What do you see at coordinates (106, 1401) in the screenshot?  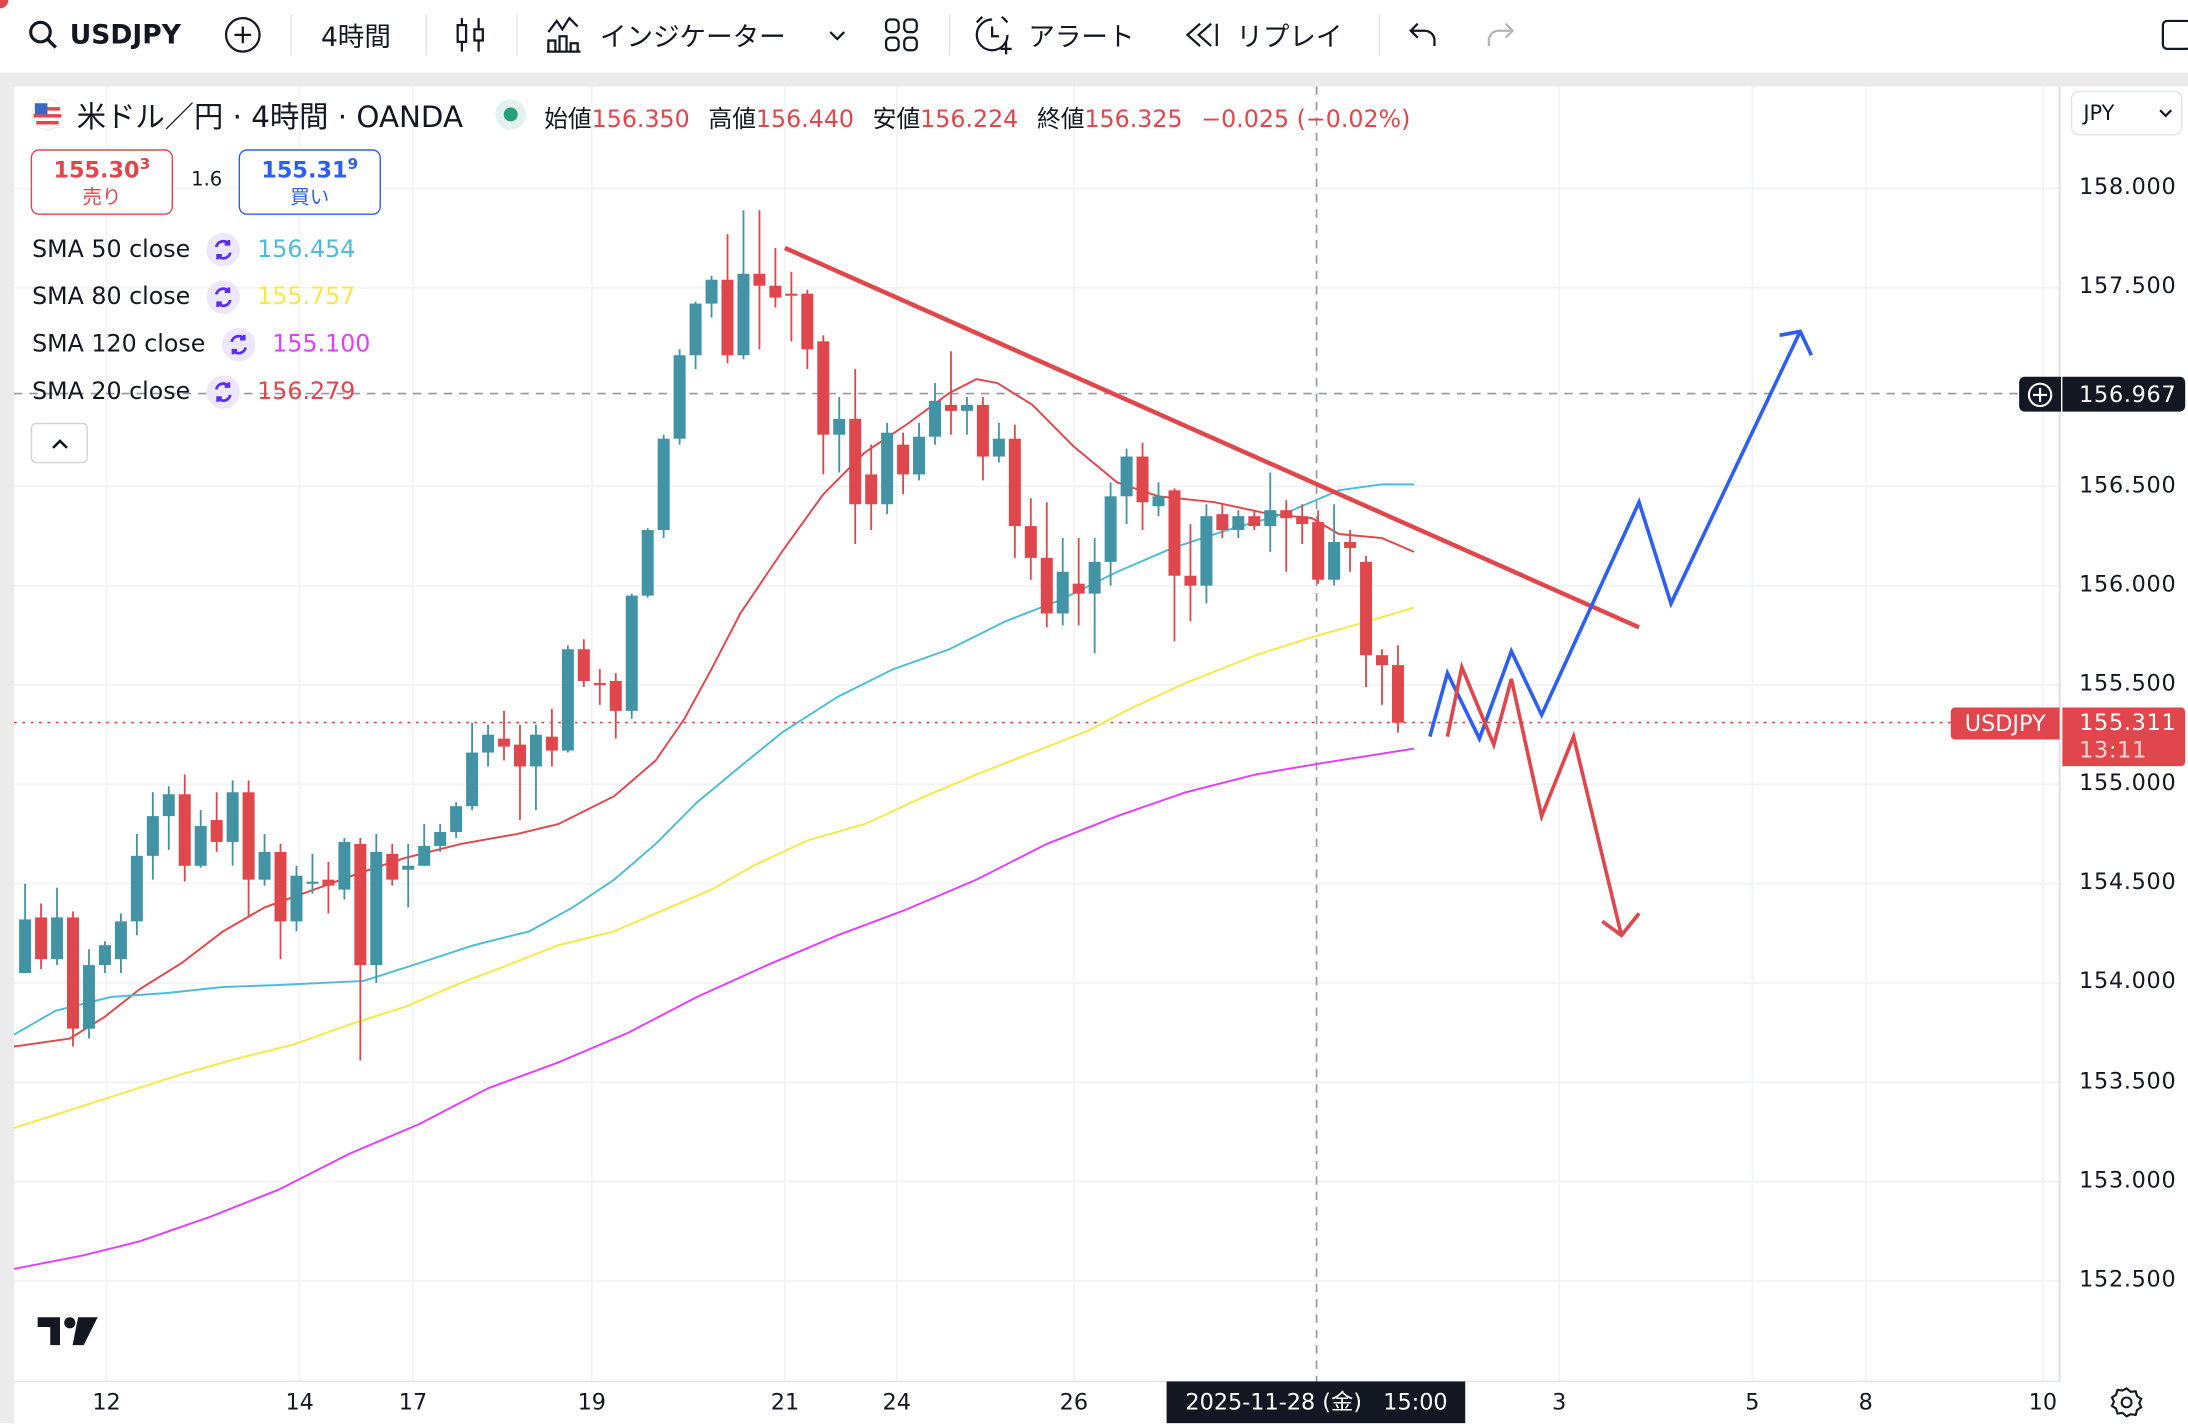 I see `time-tick-label: 12` at bounding box center [106, 1401].